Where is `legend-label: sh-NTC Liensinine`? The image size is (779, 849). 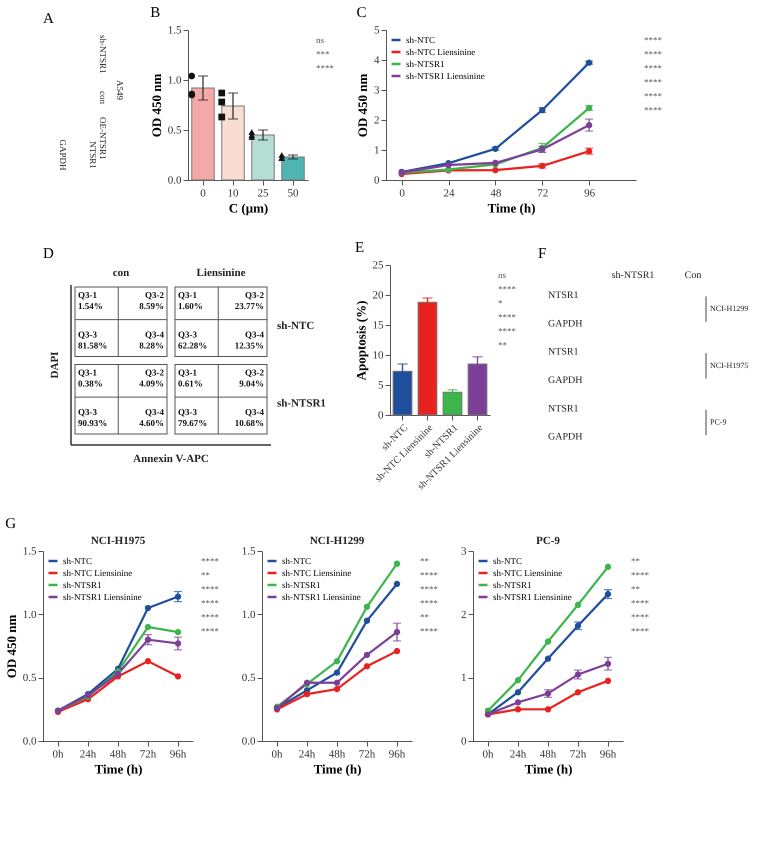
legend-label: sh-NTC Liensinine is located at coordinates (97, 573).